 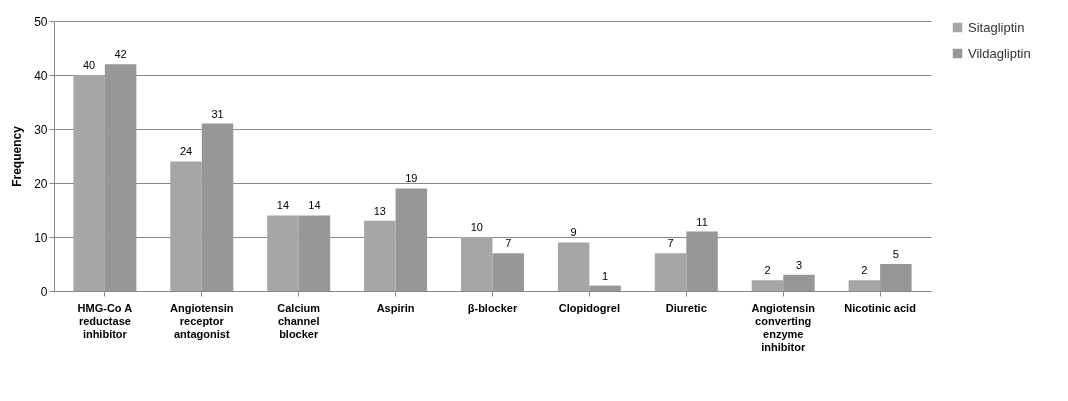 I want to click on x-tick-label: Diuretic, so click(x=686, y=307).